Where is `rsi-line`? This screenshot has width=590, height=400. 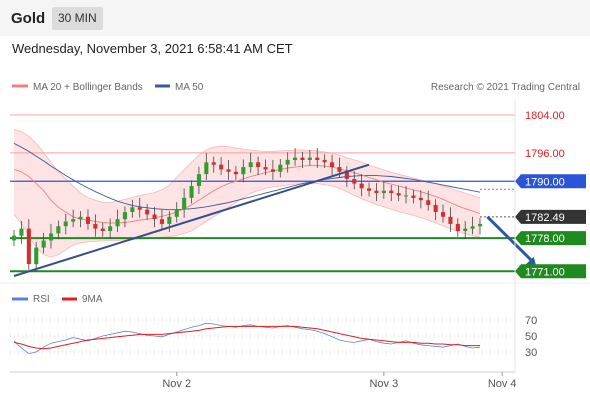
rsi-line is located at coordinates (247, 338).